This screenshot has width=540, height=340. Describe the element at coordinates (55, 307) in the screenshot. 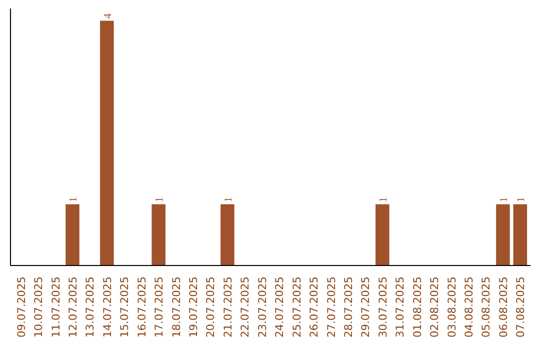

I see `x-tick-label: 11.07.2025` at that location.